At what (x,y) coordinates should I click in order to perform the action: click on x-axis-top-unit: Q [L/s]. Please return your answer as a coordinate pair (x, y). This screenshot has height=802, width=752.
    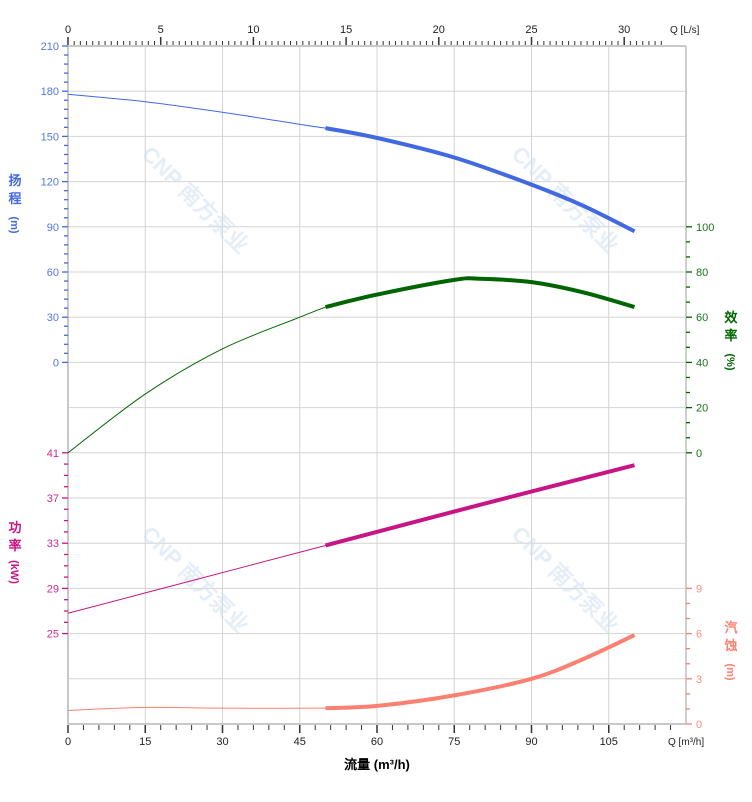
    Looking at the image, I should click on (685, 30).